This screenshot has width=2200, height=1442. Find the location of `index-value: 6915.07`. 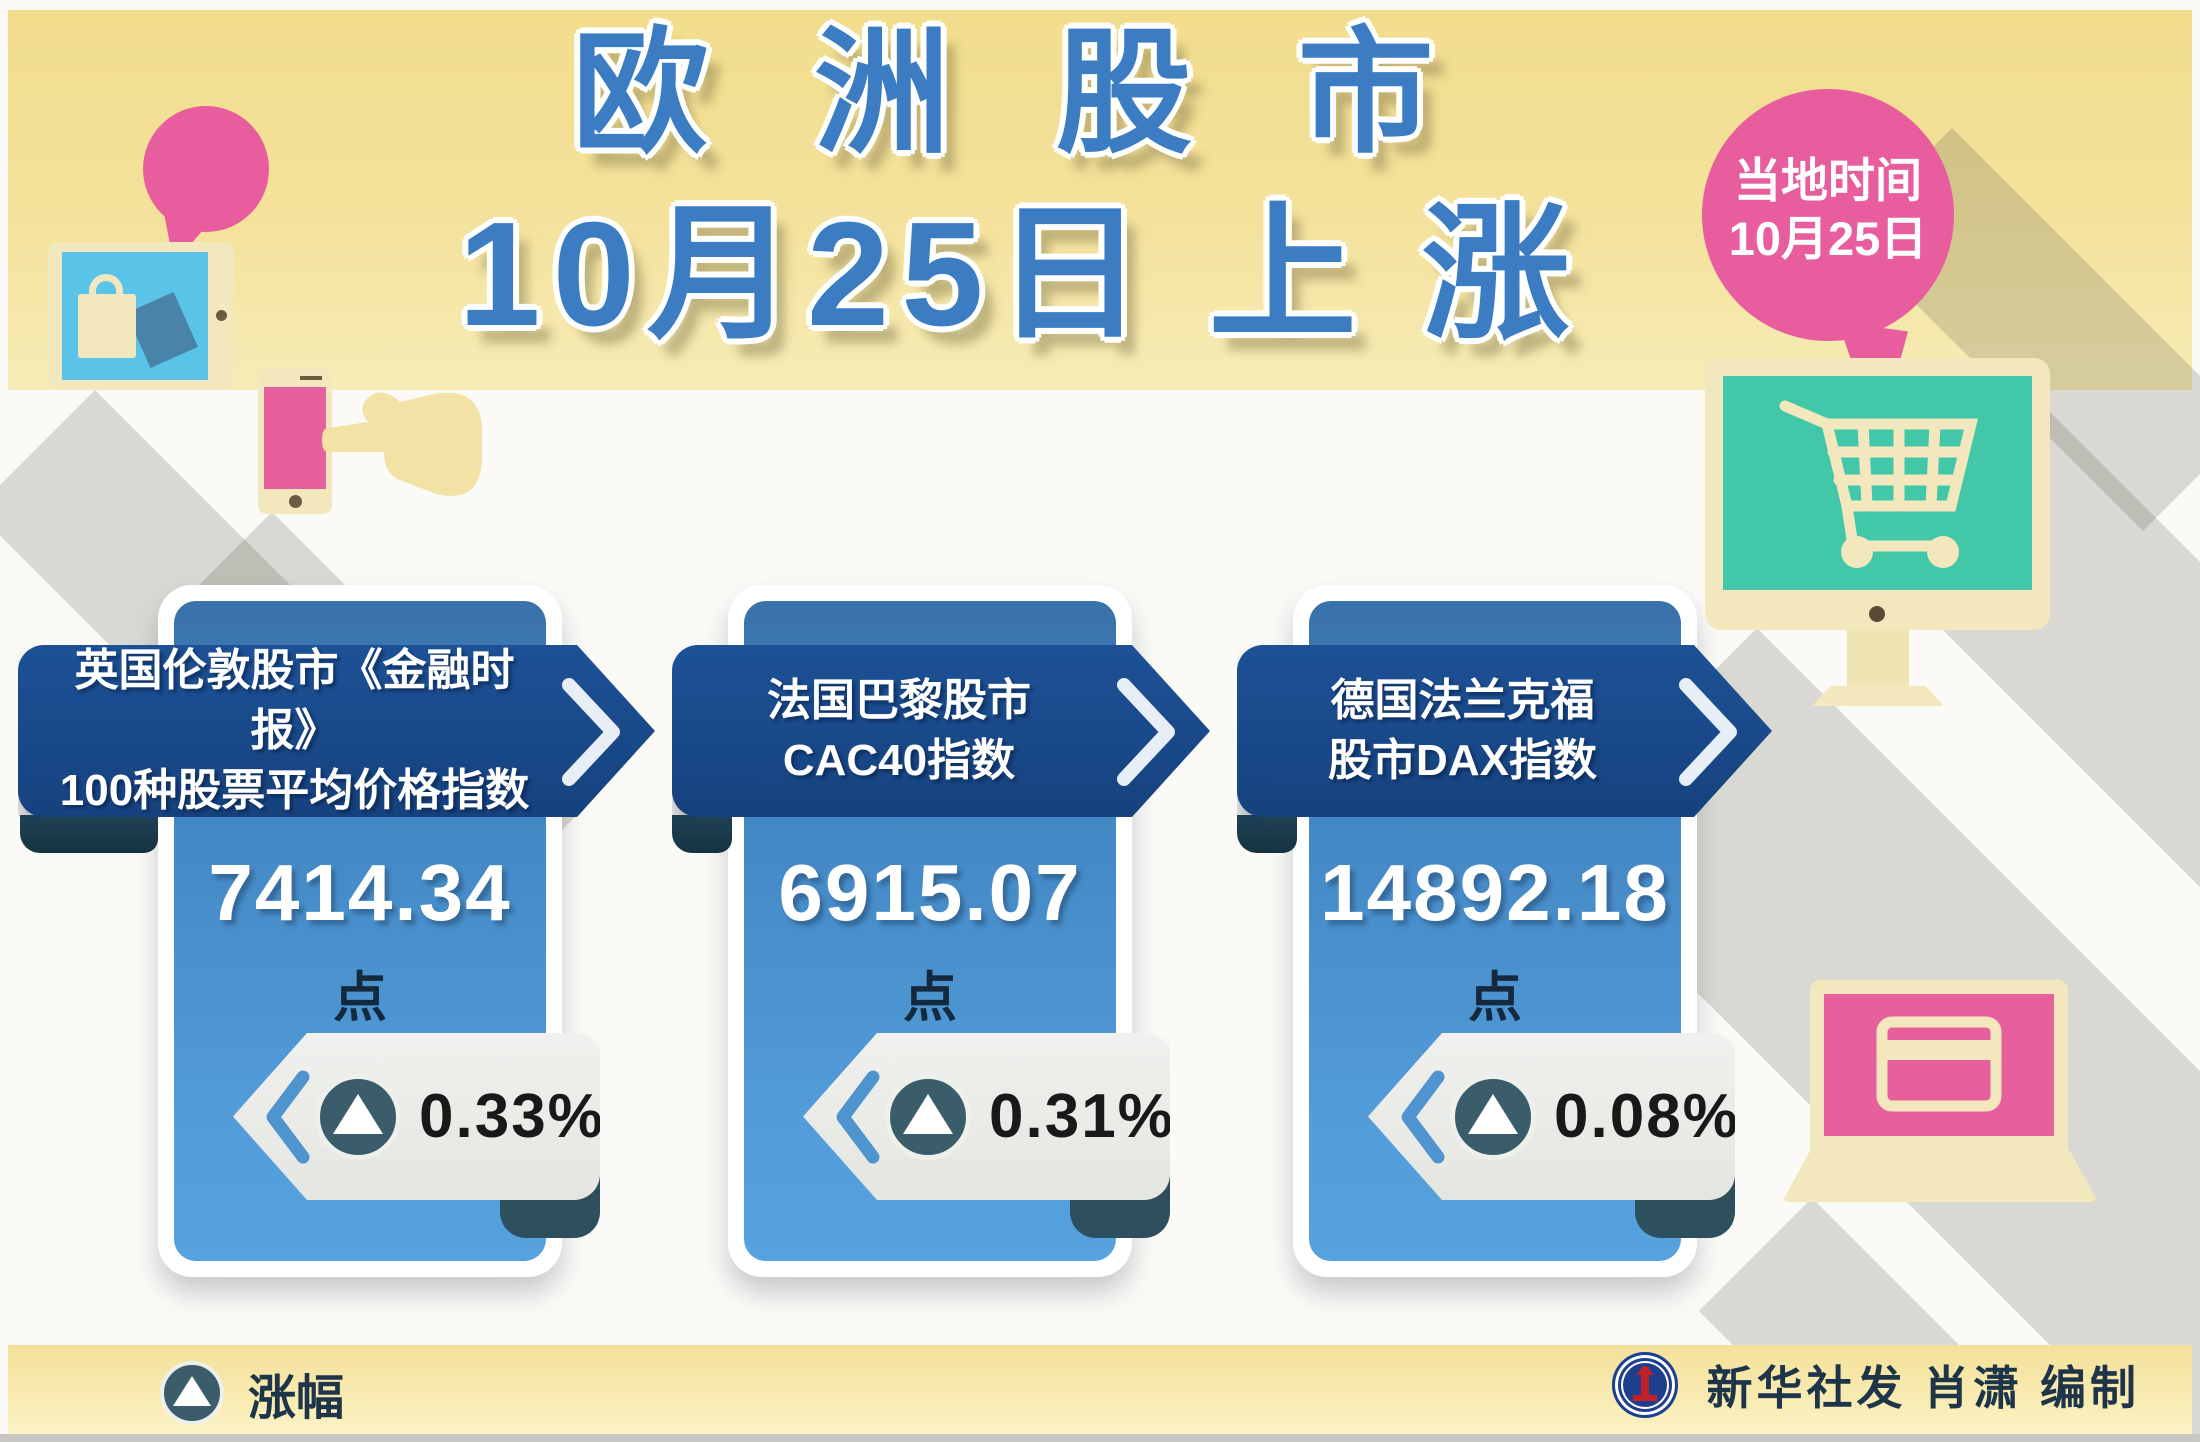

index-value: 6915.07 is located at coordinates (930, 892).